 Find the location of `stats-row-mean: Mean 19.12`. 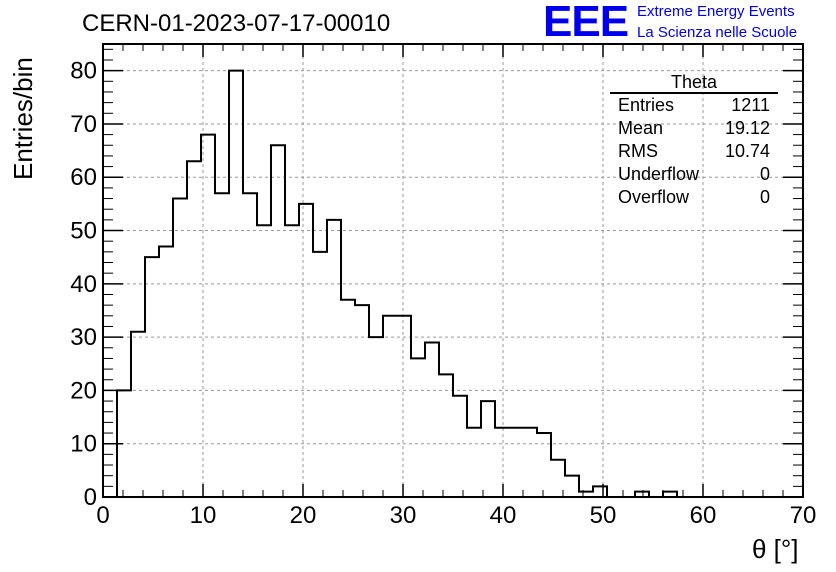

stats-row-mean: Mean 19.12 is located at coordinates (694, 128).